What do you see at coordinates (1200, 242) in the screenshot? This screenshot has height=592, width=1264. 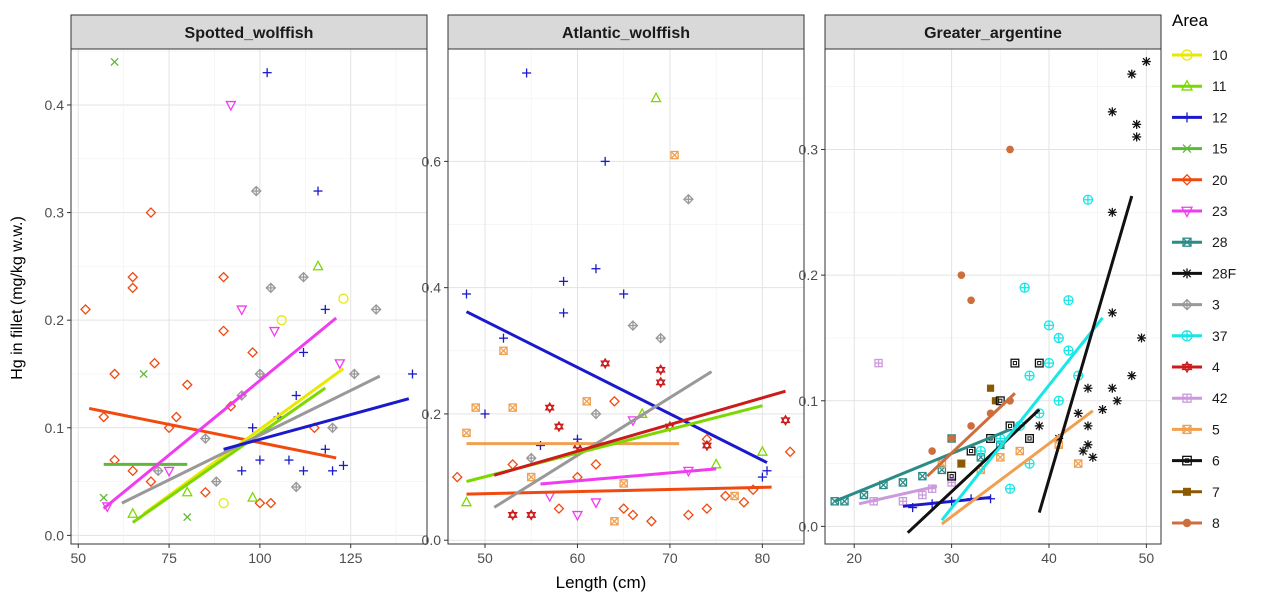 I see `legend-item-28: 28` at bounding box center [1200, 242].